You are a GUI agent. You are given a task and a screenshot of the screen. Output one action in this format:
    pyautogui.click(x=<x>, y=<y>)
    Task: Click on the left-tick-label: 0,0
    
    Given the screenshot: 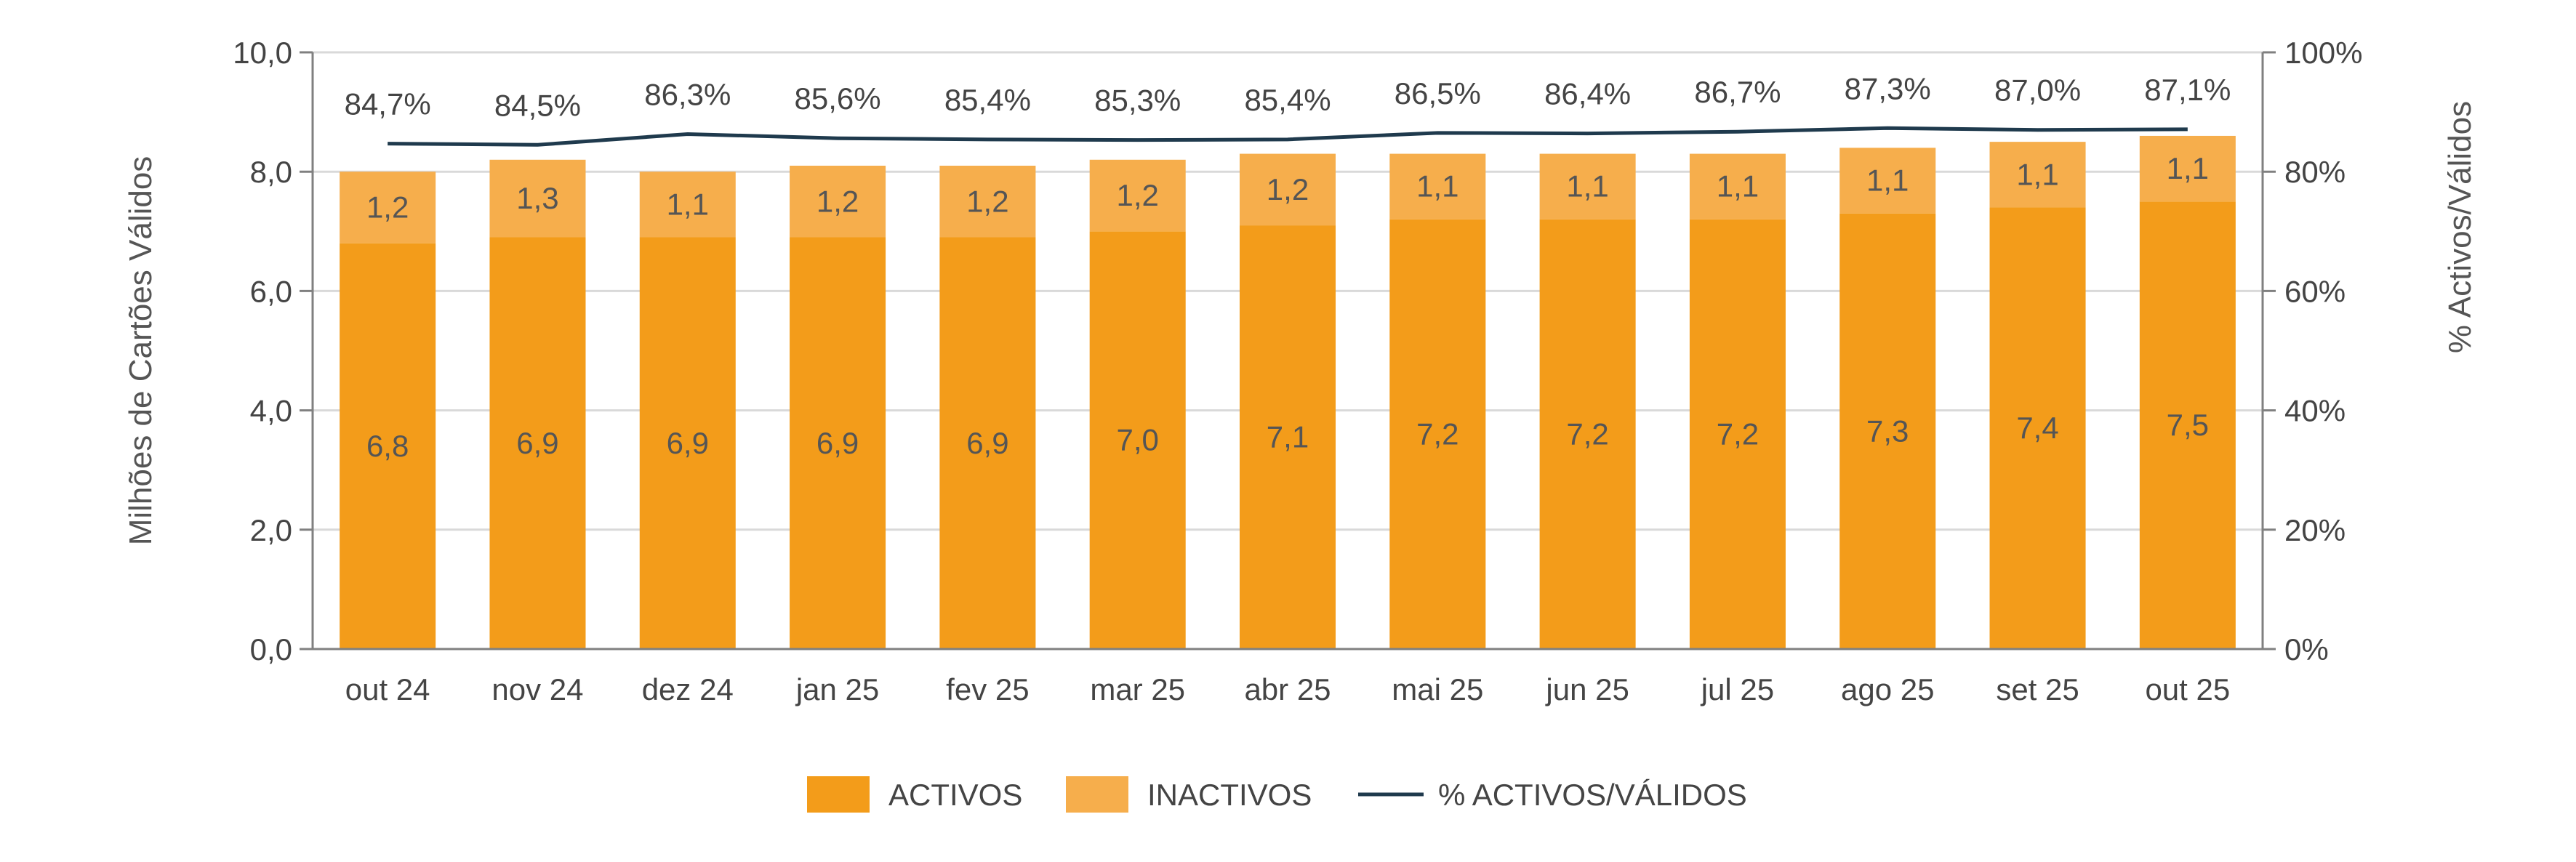 What is the action you would take?
    pyautogui.click(x=271, y=649)
    